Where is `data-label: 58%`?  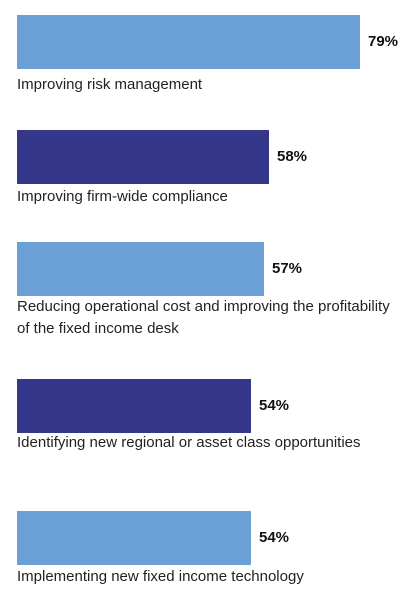 data-label: 58% is located at coordinates (292, 156).